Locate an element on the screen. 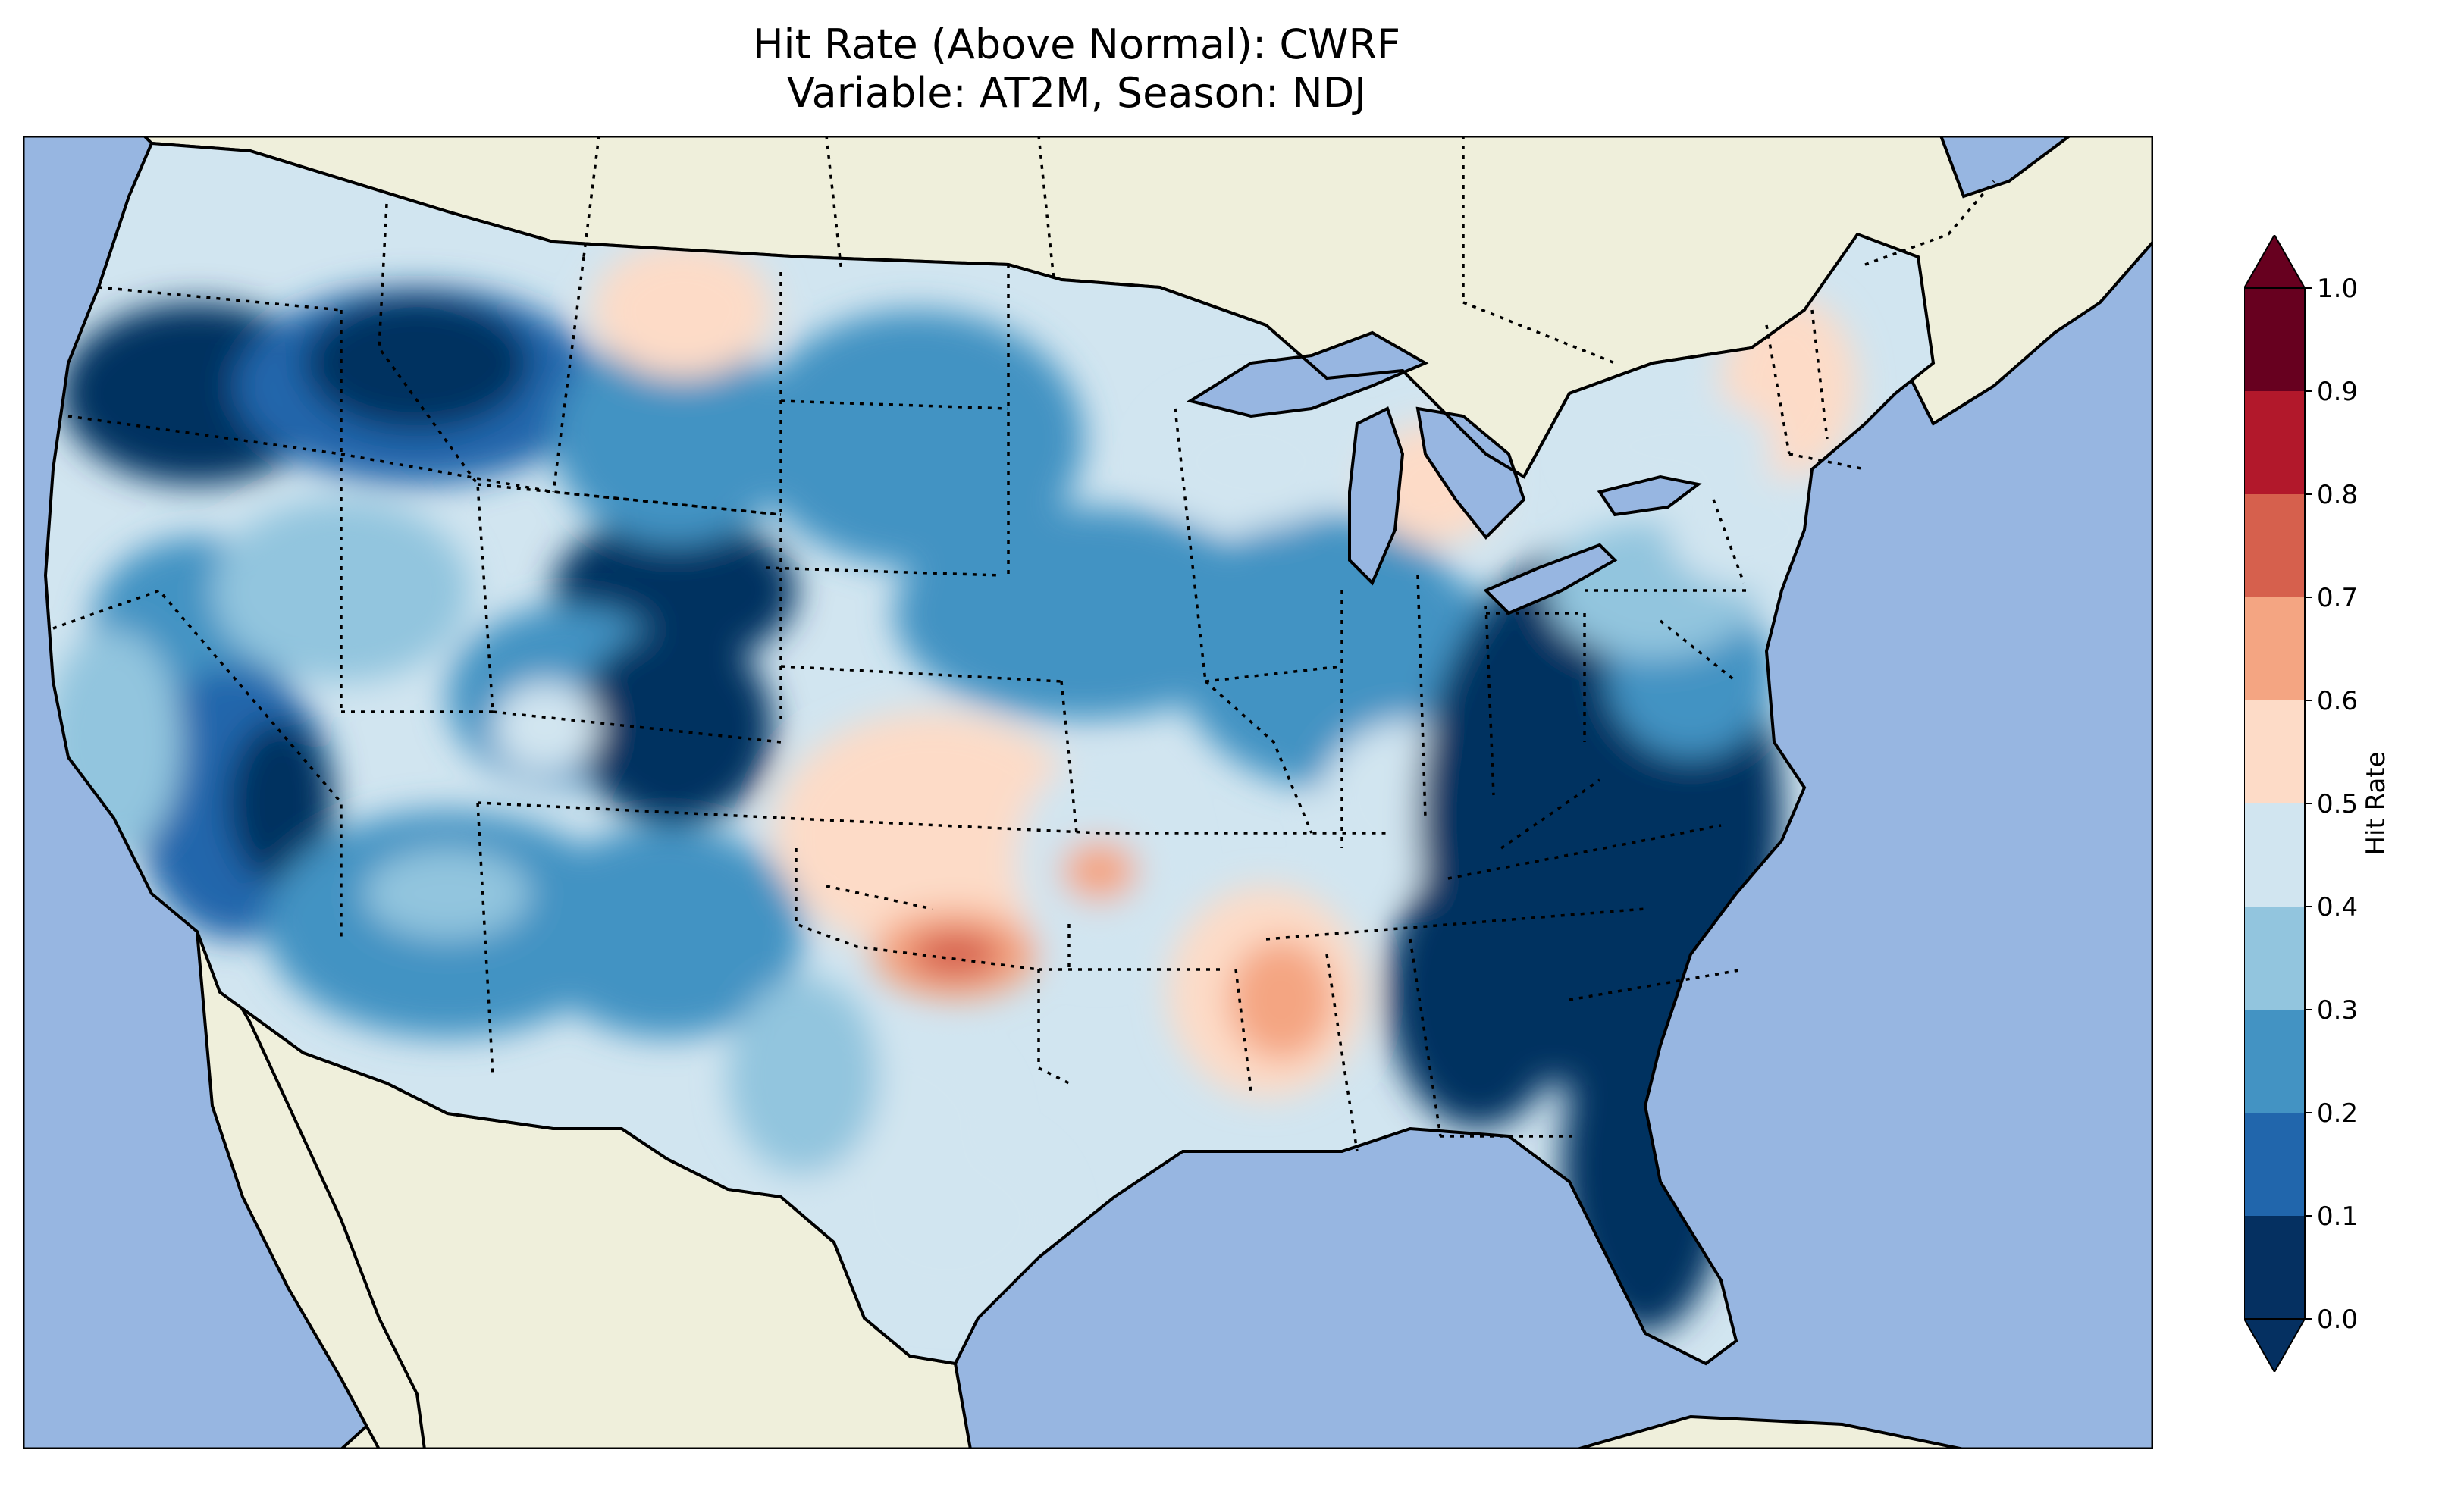  colorbar-tick-label: 1.0 is located at coordinates (2337, 289).